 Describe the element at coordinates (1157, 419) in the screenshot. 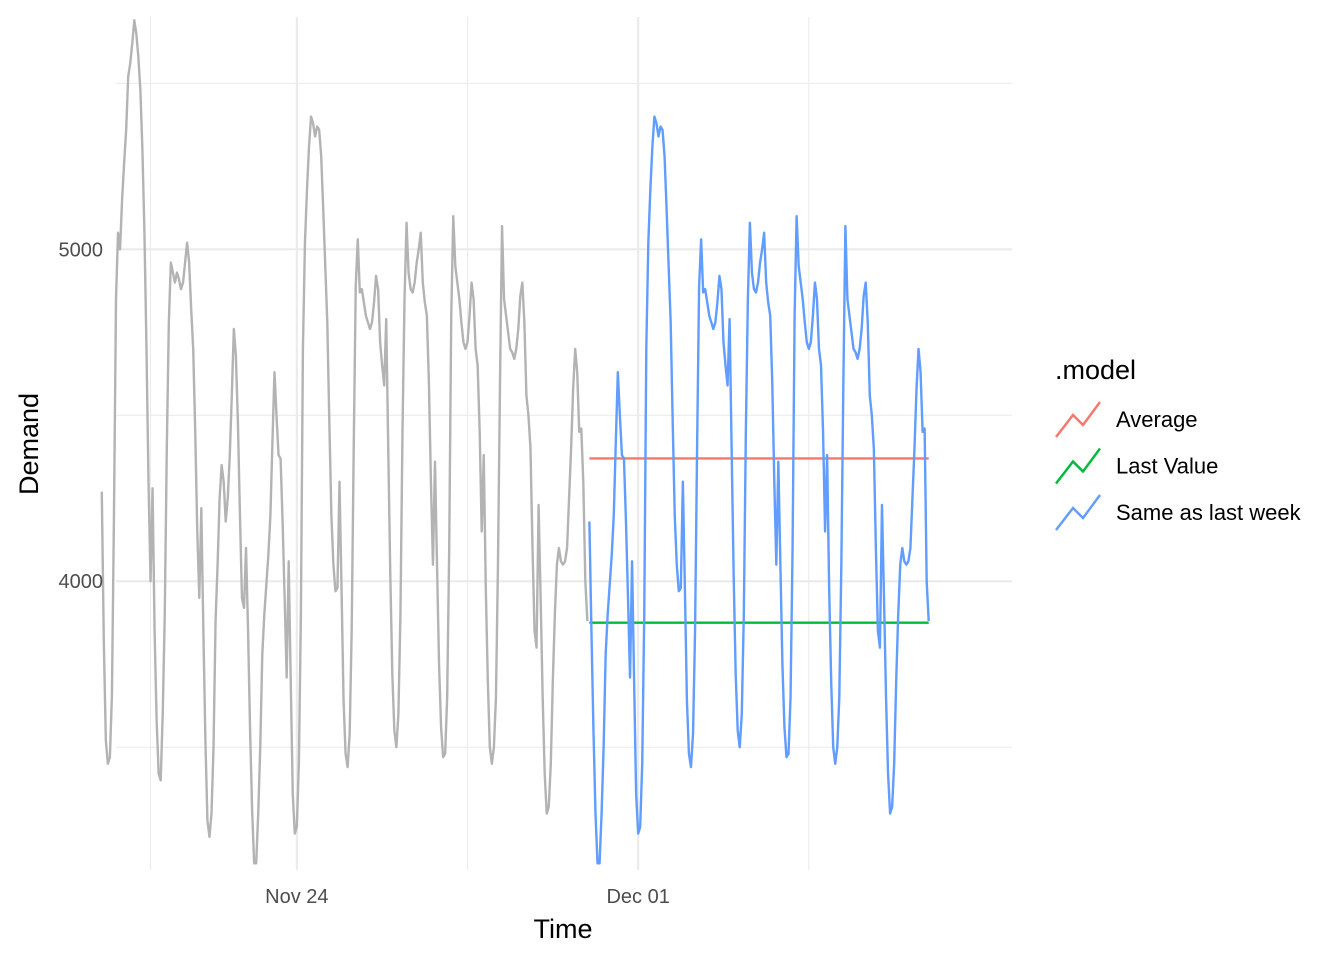

I see `legend-label: Average` at that location.